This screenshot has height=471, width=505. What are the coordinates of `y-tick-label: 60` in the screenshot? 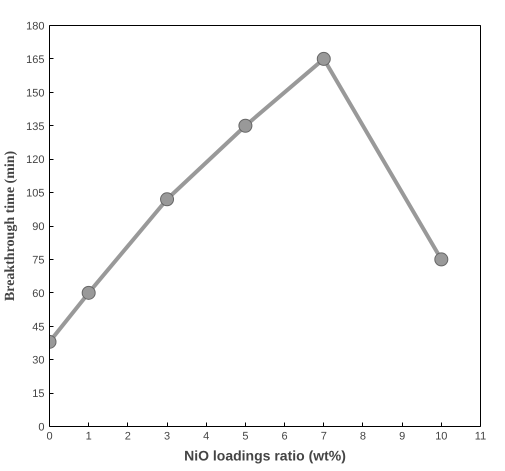 It's located at (38, 294).